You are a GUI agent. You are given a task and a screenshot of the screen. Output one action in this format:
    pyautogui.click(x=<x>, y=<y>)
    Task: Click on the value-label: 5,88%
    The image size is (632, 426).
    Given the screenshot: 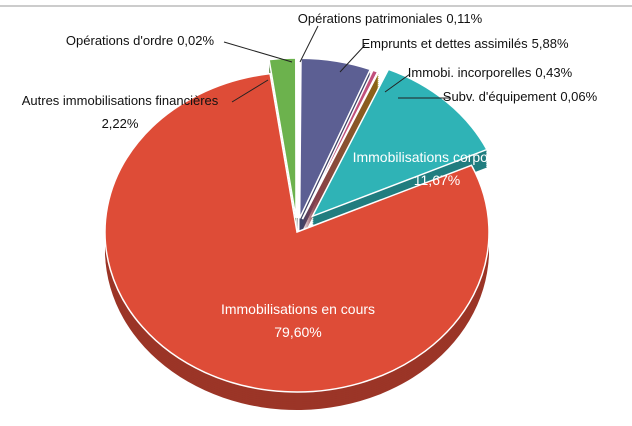 What is the action you would take?
    pyautogui.click(x=550, y=43)
    